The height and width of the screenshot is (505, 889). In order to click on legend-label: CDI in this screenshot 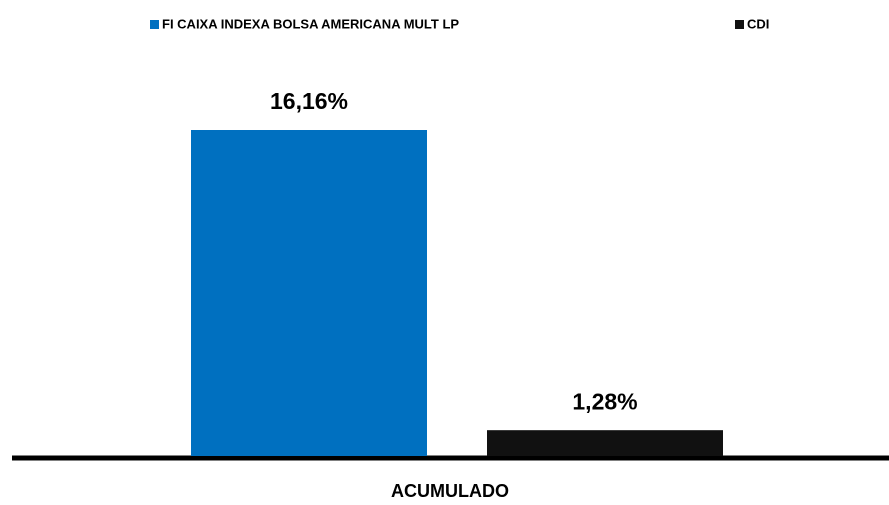, I will do `click(758, 23)`.